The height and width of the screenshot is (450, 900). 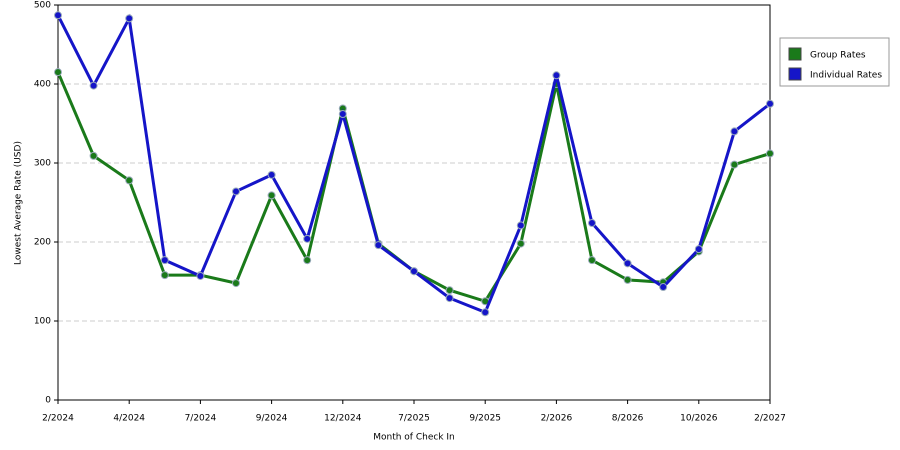 What do you see at coordinates (628, 419) in the screenshot?
I see `x-tick-label: 8/2026` at bounding box center [628, 419].